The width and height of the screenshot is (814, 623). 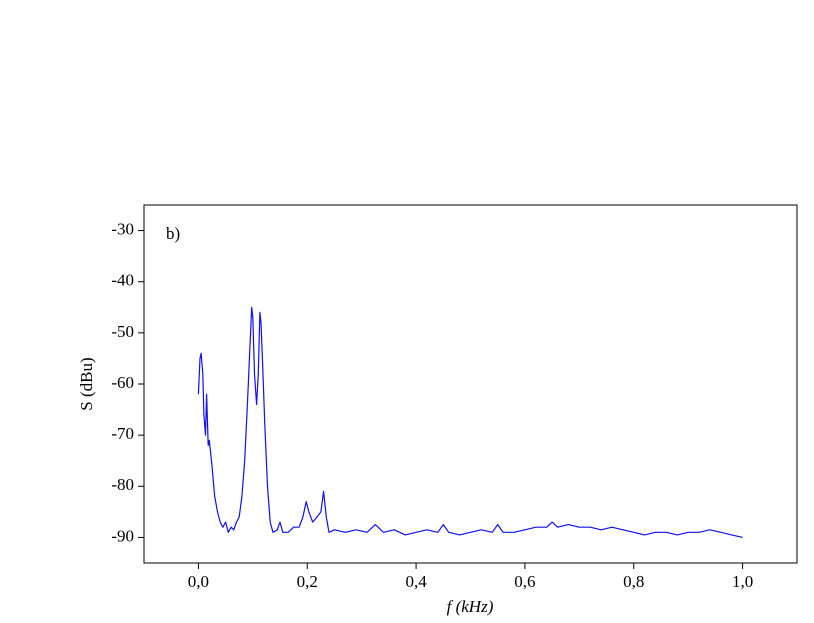 What do you see at coordinates (122, 433) in the screenshot?
I see `y-tick-label: -70` at bounding box center [122, 433].